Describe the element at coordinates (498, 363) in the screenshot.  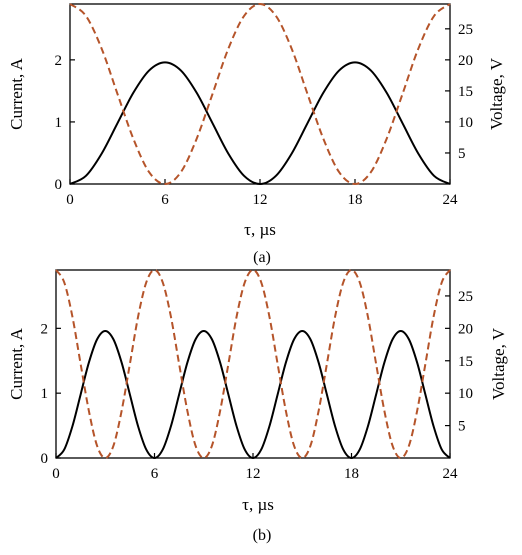
I see `y-axis-label-right-b: Voltage, V` at that location.